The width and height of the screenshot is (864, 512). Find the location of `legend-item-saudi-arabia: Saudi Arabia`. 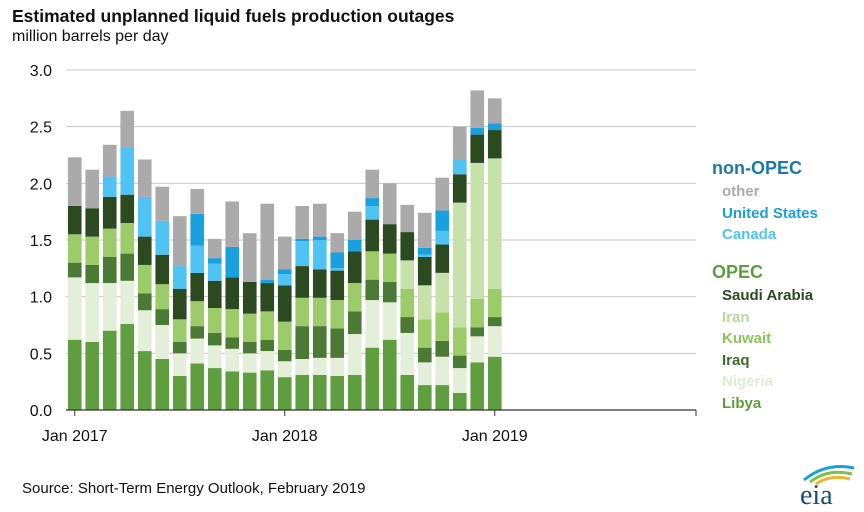

legend-item-saudi-arabia: Saudi Arabia is located at coordinates (768, 295).